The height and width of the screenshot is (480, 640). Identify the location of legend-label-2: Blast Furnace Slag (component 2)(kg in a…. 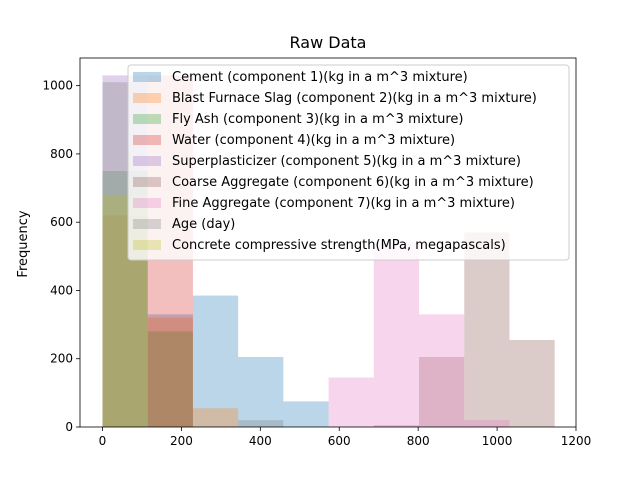
(354, 98).